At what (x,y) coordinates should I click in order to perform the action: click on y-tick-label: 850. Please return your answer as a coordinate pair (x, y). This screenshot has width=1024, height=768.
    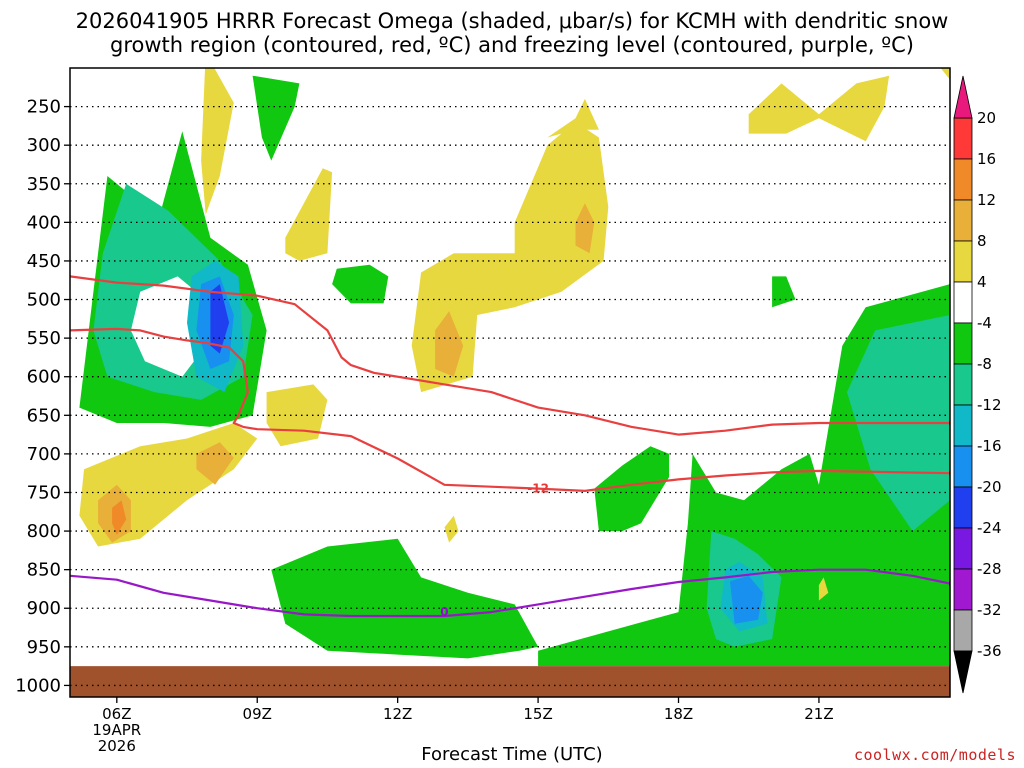
    Looking at the image, I should click on (44, 570).